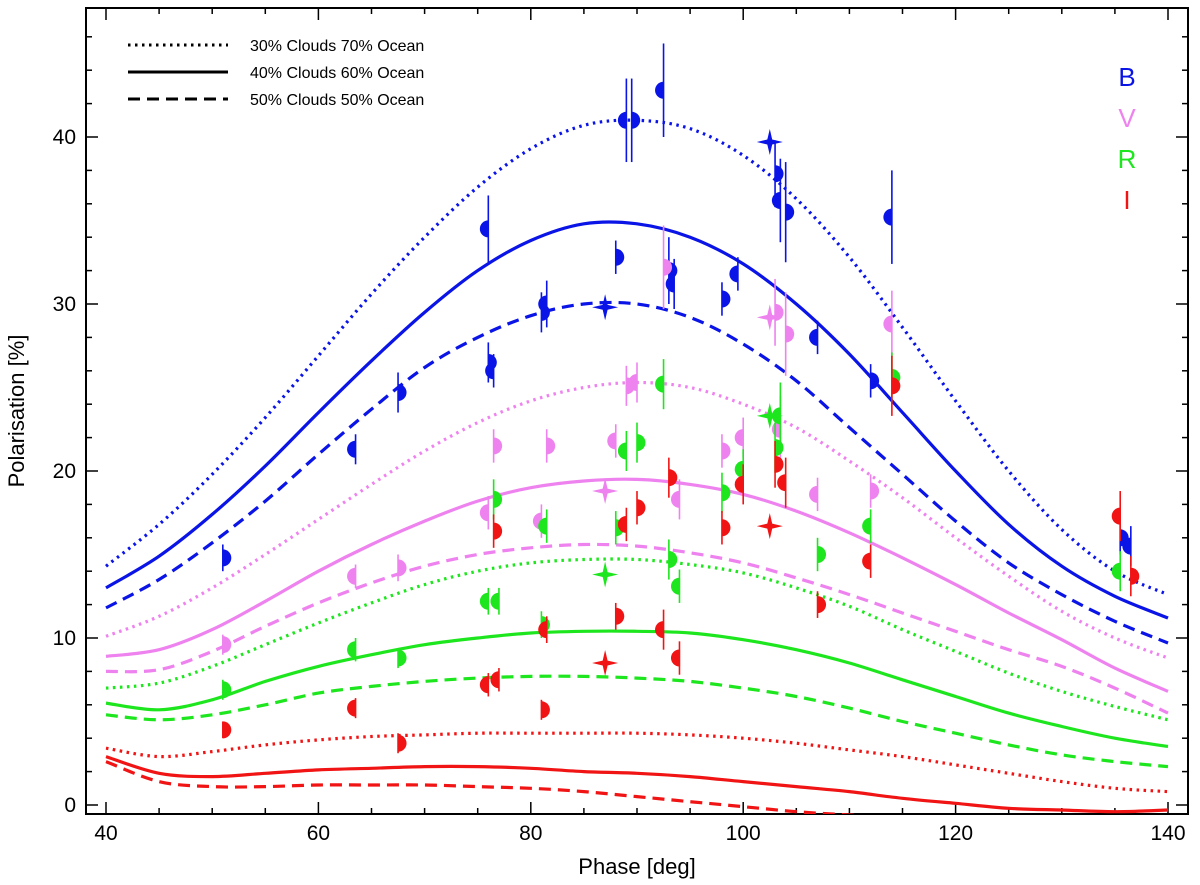 The height and width of the screenshot is (885, 1200). I want to click on x-tick-label: 60, so click(318, 833).